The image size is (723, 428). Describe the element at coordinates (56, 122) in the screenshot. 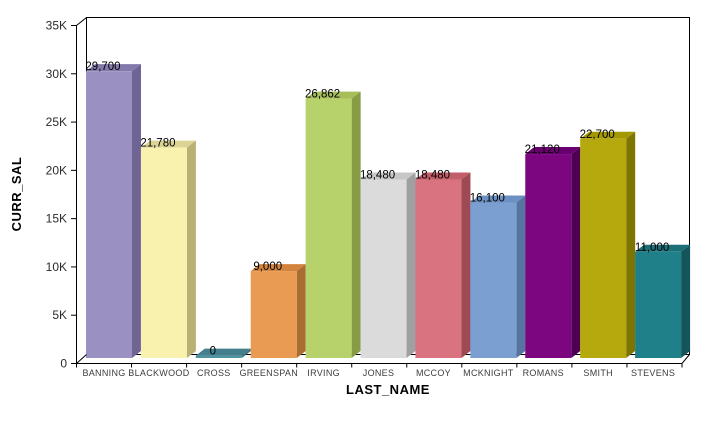

I see `y-tick-label: 25K` at that location.